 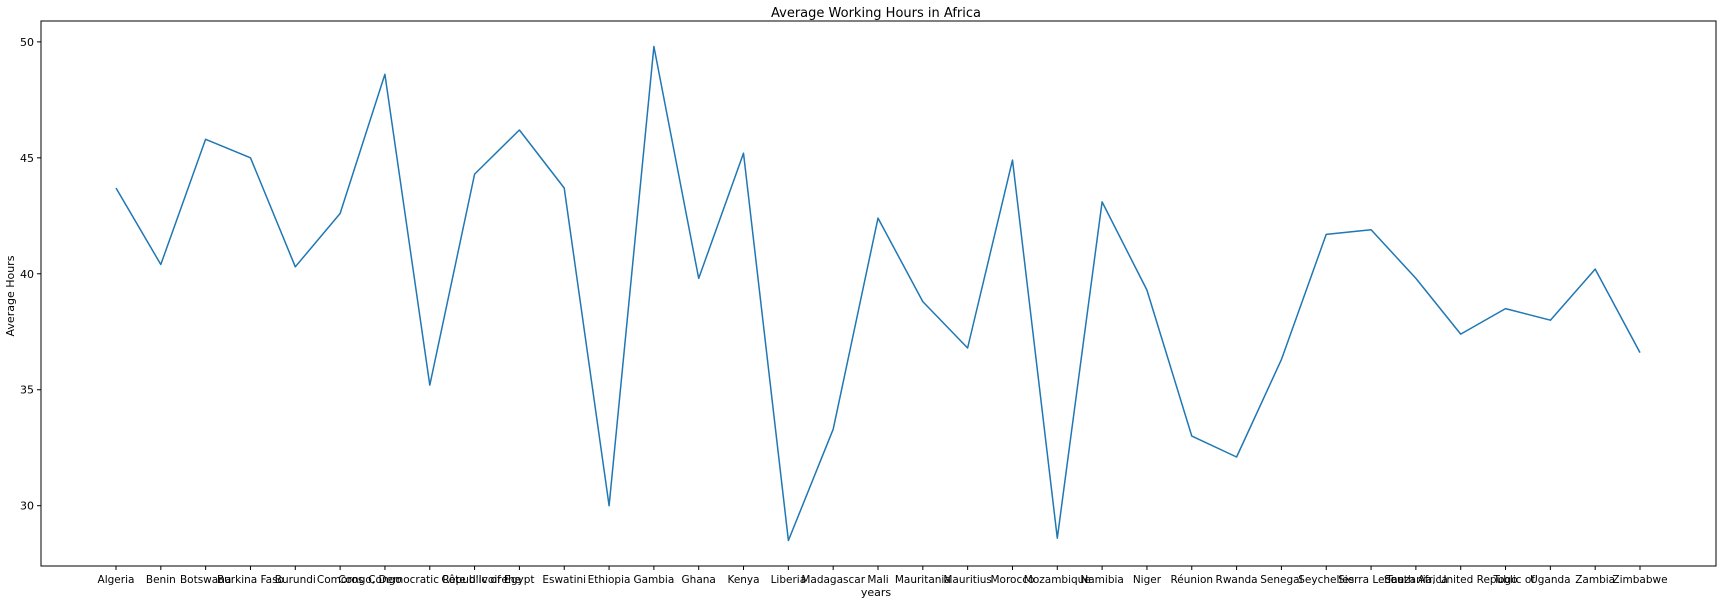 I want to click on x-tick-label: Ghana, so click(x=699, y=580).